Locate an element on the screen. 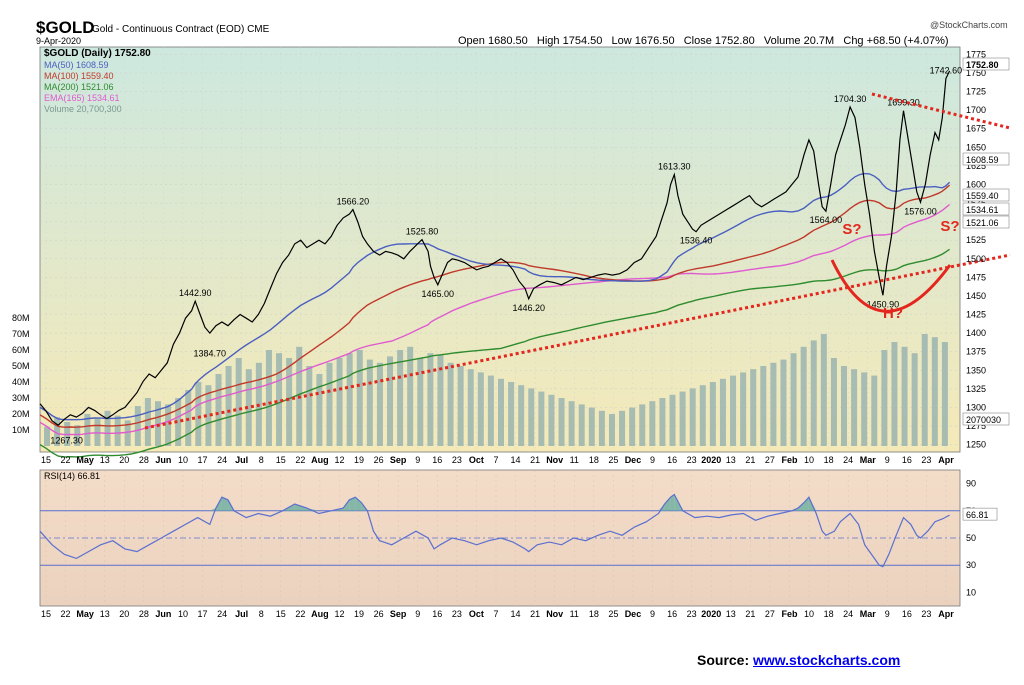 This screenshot has width=1024, height=685. volume-tick-label: 30M is located at coordinates (21, 398).